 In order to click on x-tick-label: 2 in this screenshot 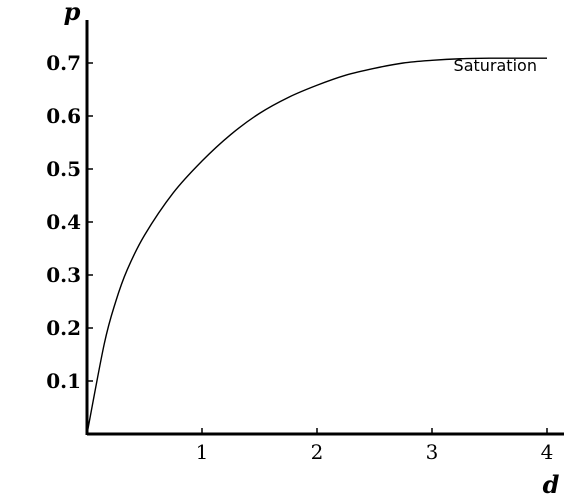, I will do `click(317, 452)`.